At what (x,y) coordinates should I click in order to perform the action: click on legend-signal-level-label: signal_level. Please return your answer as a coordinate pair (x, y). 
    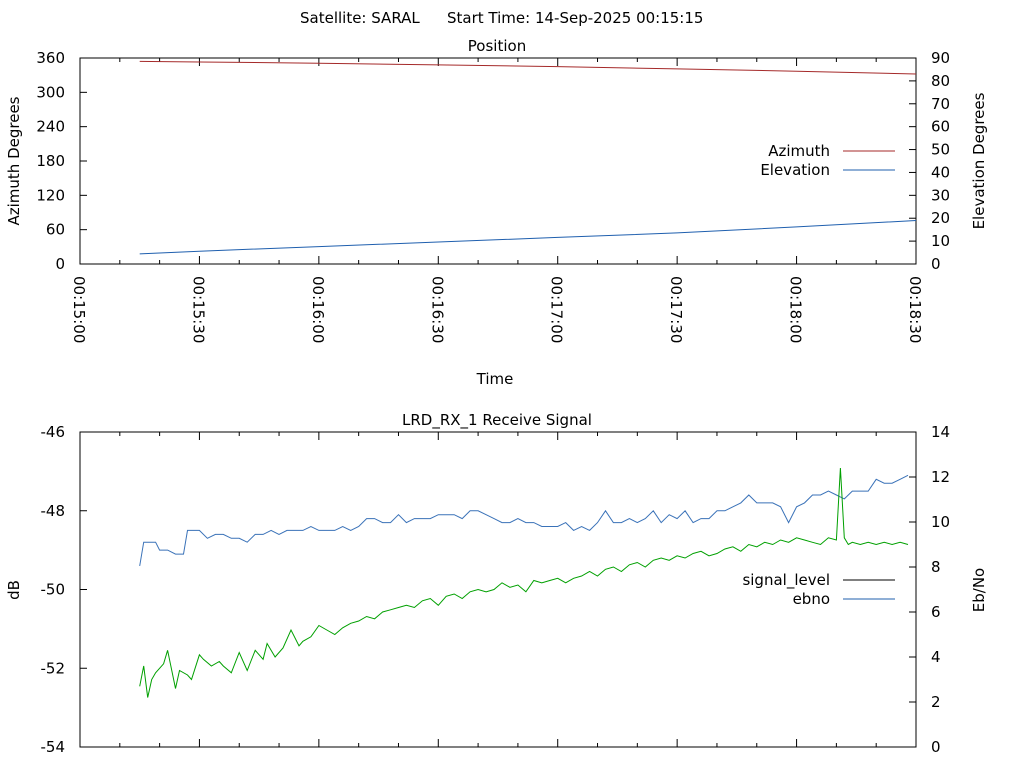
    Looking at the image, I should click on (786, 580).